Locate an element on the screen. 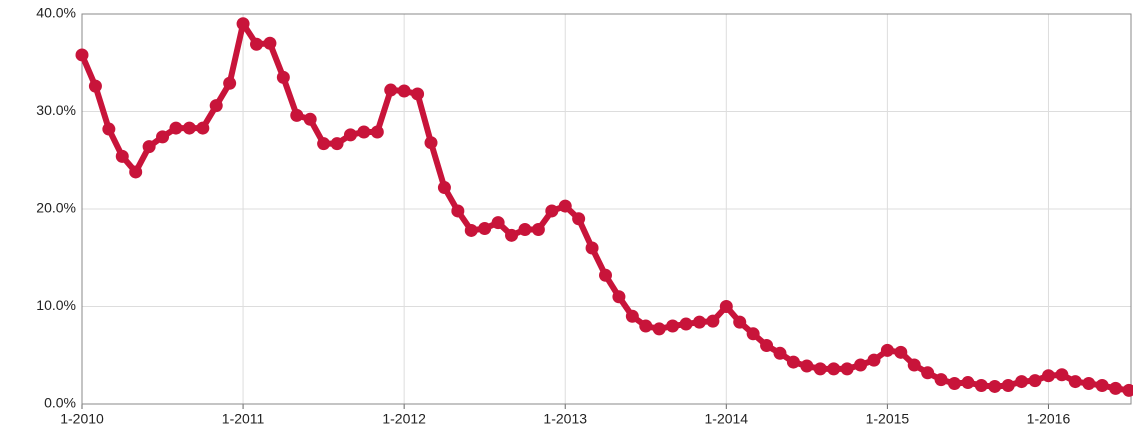 The height and width of the screenshot is (440, 1133). x-tick-label: 1-2013 is located at coordinates (565, 419).